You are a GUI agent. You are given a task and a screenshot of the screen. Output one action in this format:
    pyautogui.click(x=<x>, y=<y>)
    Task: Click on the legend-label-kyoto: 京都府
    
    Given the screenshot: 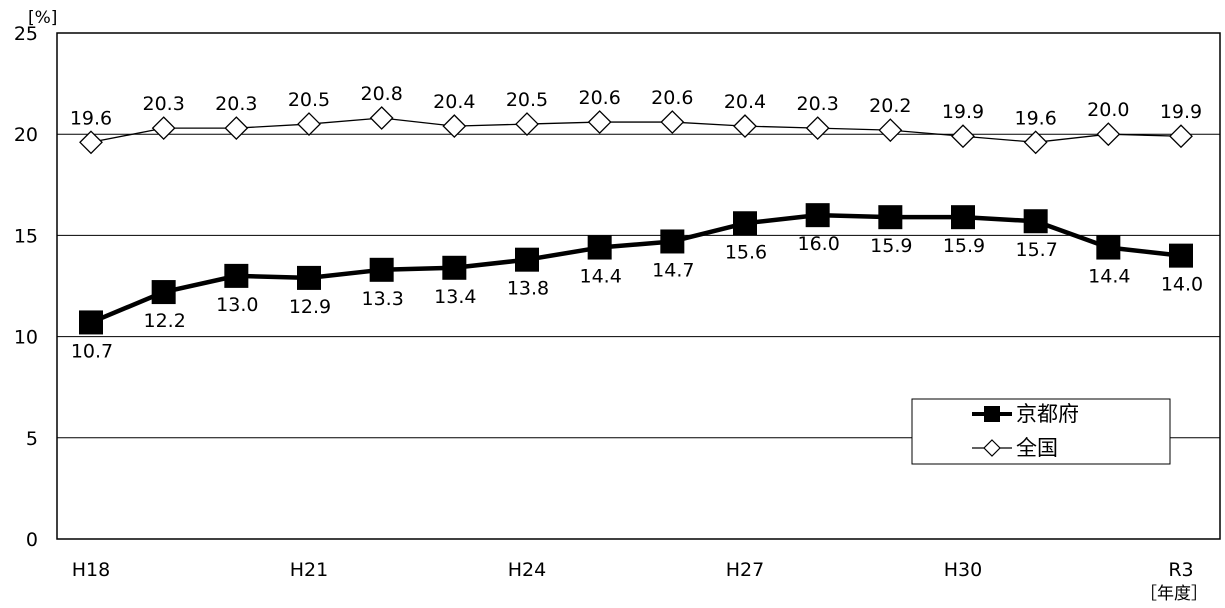 What is the action you would take?
    pyautogui.click(x=1047, y=414)
    